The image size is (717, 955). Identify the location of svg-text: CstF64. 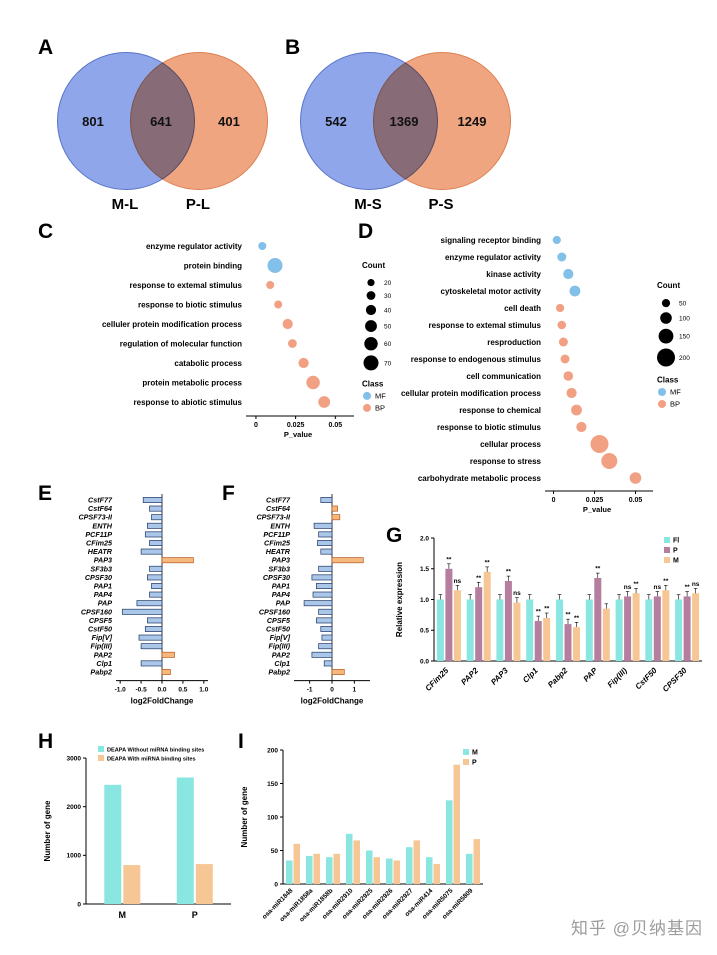
(100, 508).